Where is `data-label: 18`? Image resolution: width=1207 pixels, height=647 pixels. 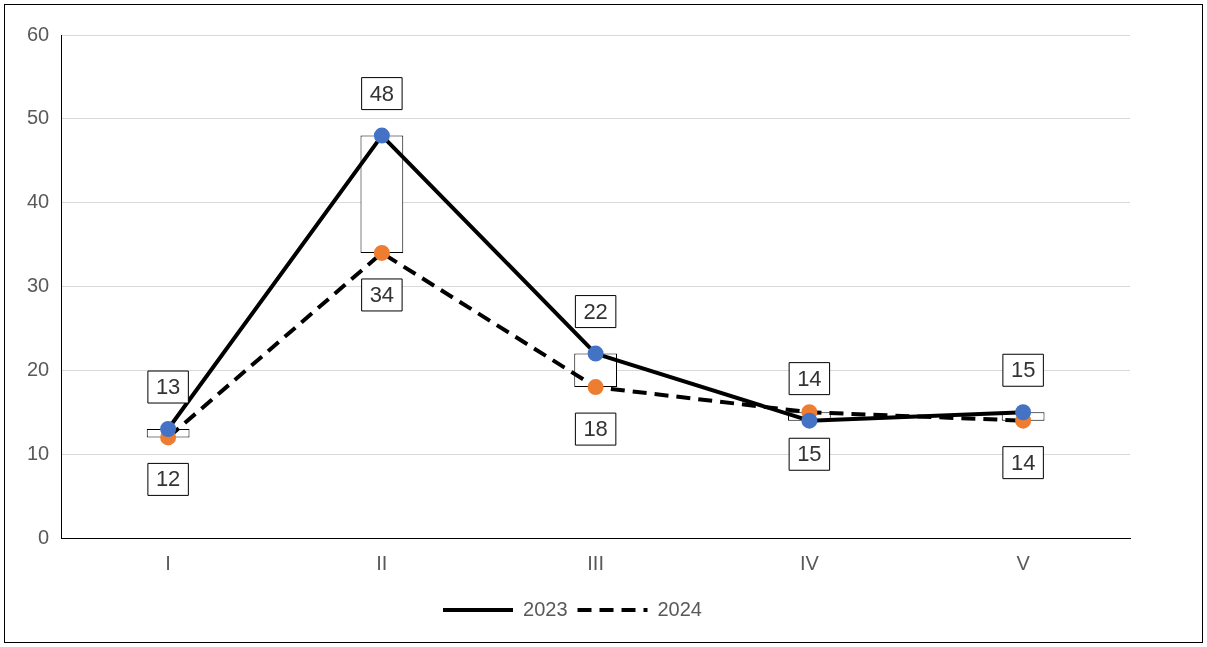 data-label: 18 is located at coordinates (595, 429).